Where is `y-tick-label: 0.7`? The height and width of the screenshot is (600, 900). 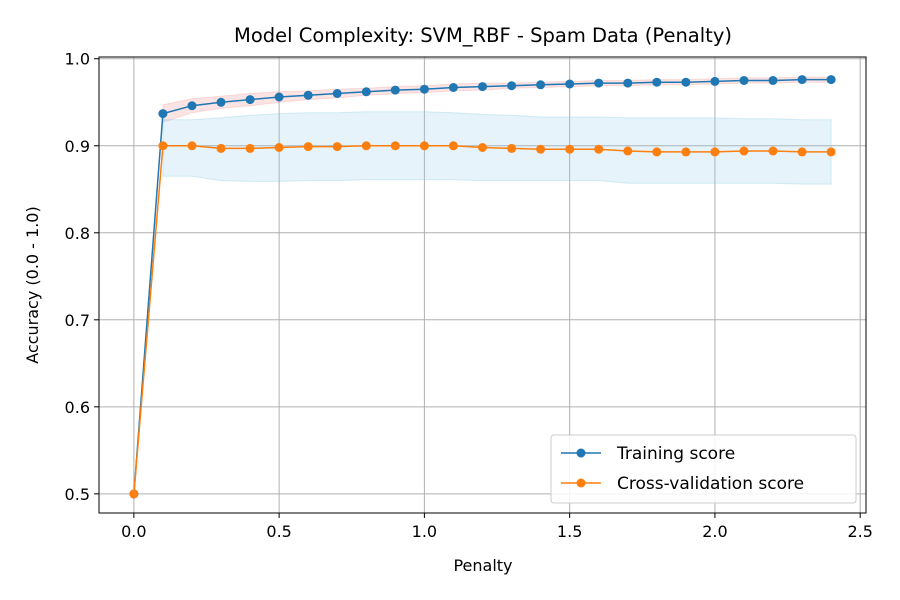
y-tick-label: 0.7 is located at coordinates (77, 320).